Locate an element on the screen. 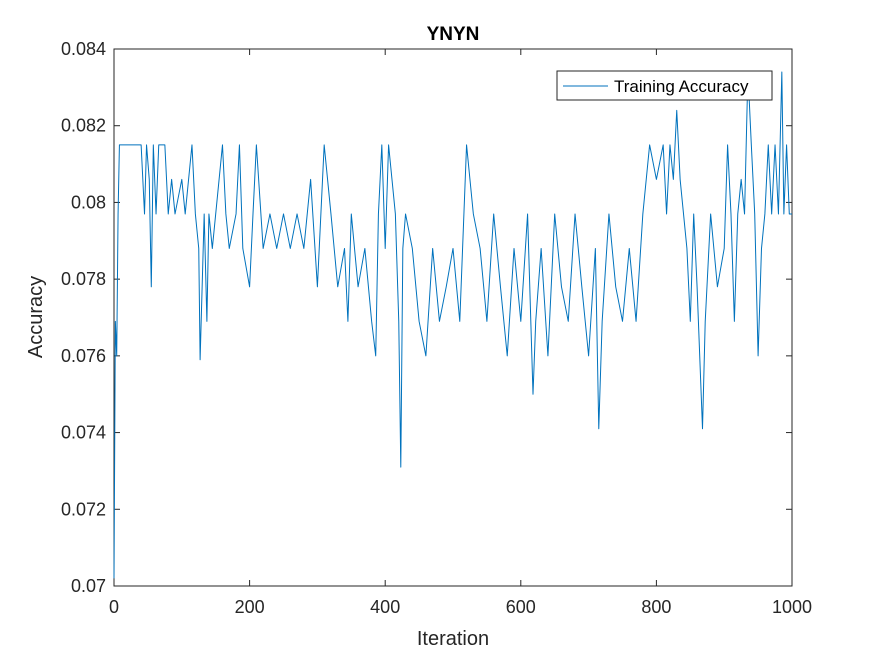 This screenshot has width=875, height=656. y-tick-label: 0.078 is located at coordinates (83, 279).